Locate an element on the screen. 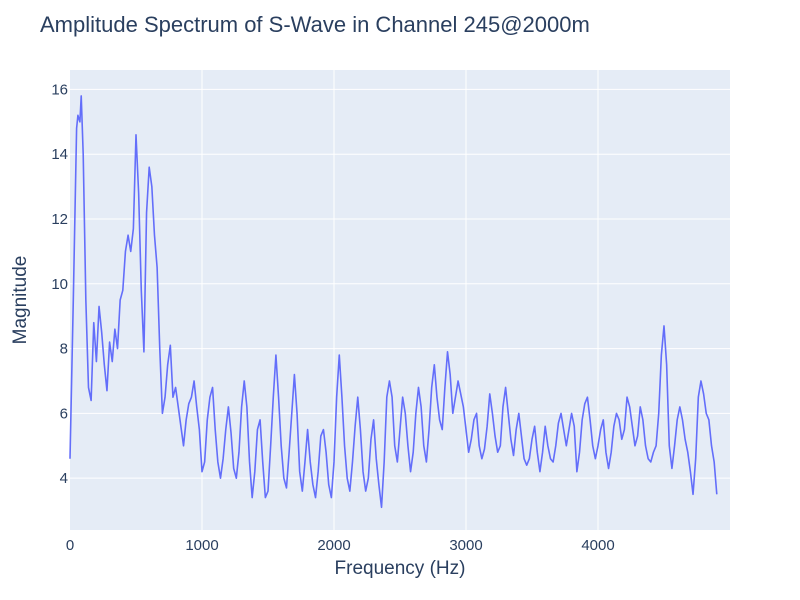 Image resolution: width=800 pixels, height=600 pixels. x-axis-label: Frequency (Hz) is located at coordinates (400, 568).